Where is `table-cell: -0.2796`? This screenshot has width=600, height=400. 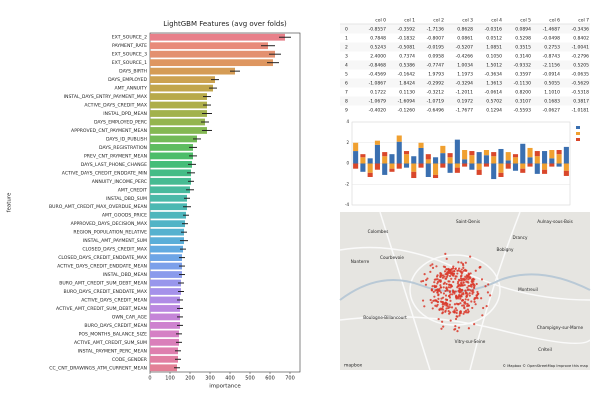
table-cell: -0.2796 is located at coordinates (581, 57).